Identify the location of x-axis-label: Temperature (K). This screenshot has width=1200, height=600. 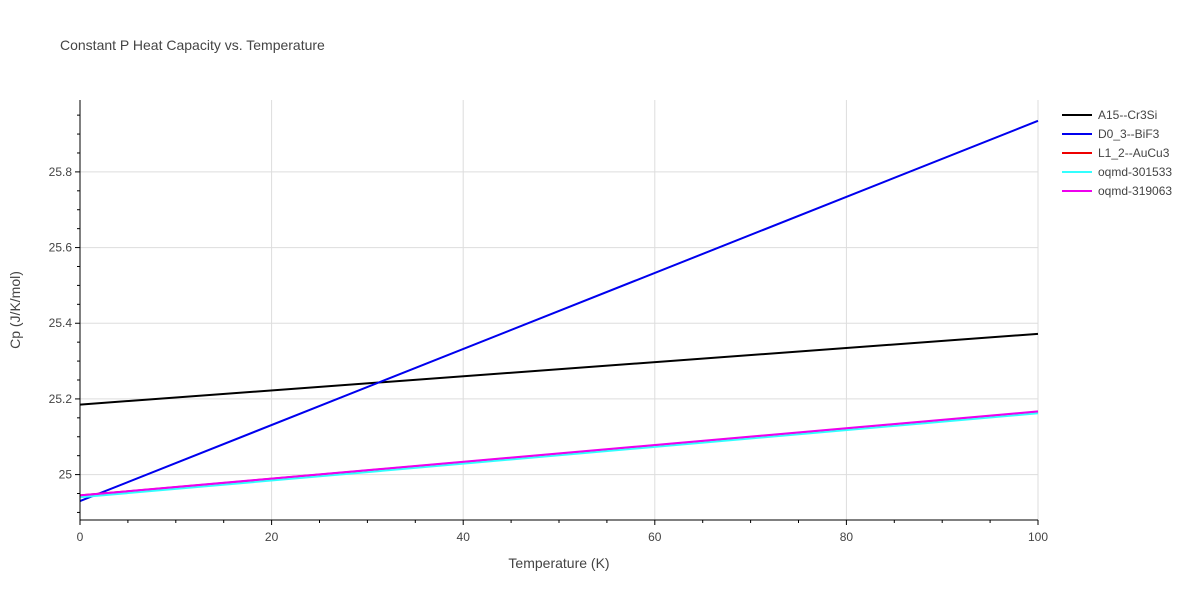
(558, 563).